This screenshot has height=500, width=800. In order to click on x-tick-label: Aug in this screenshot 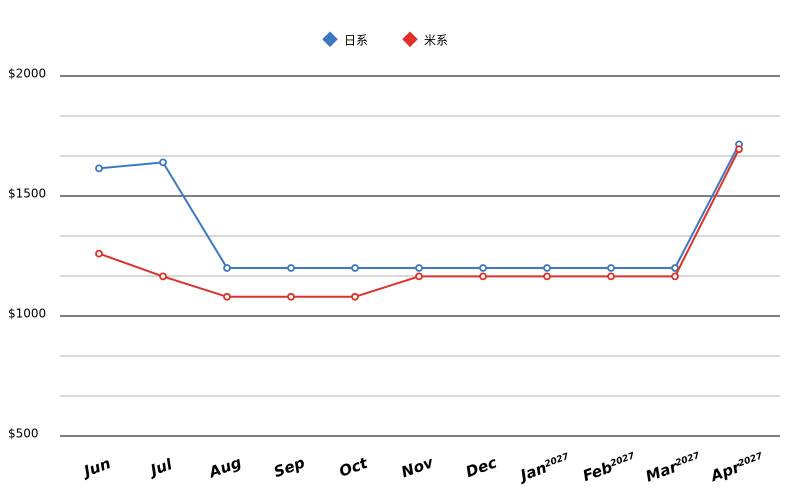, I will do `click(225, 467)`.